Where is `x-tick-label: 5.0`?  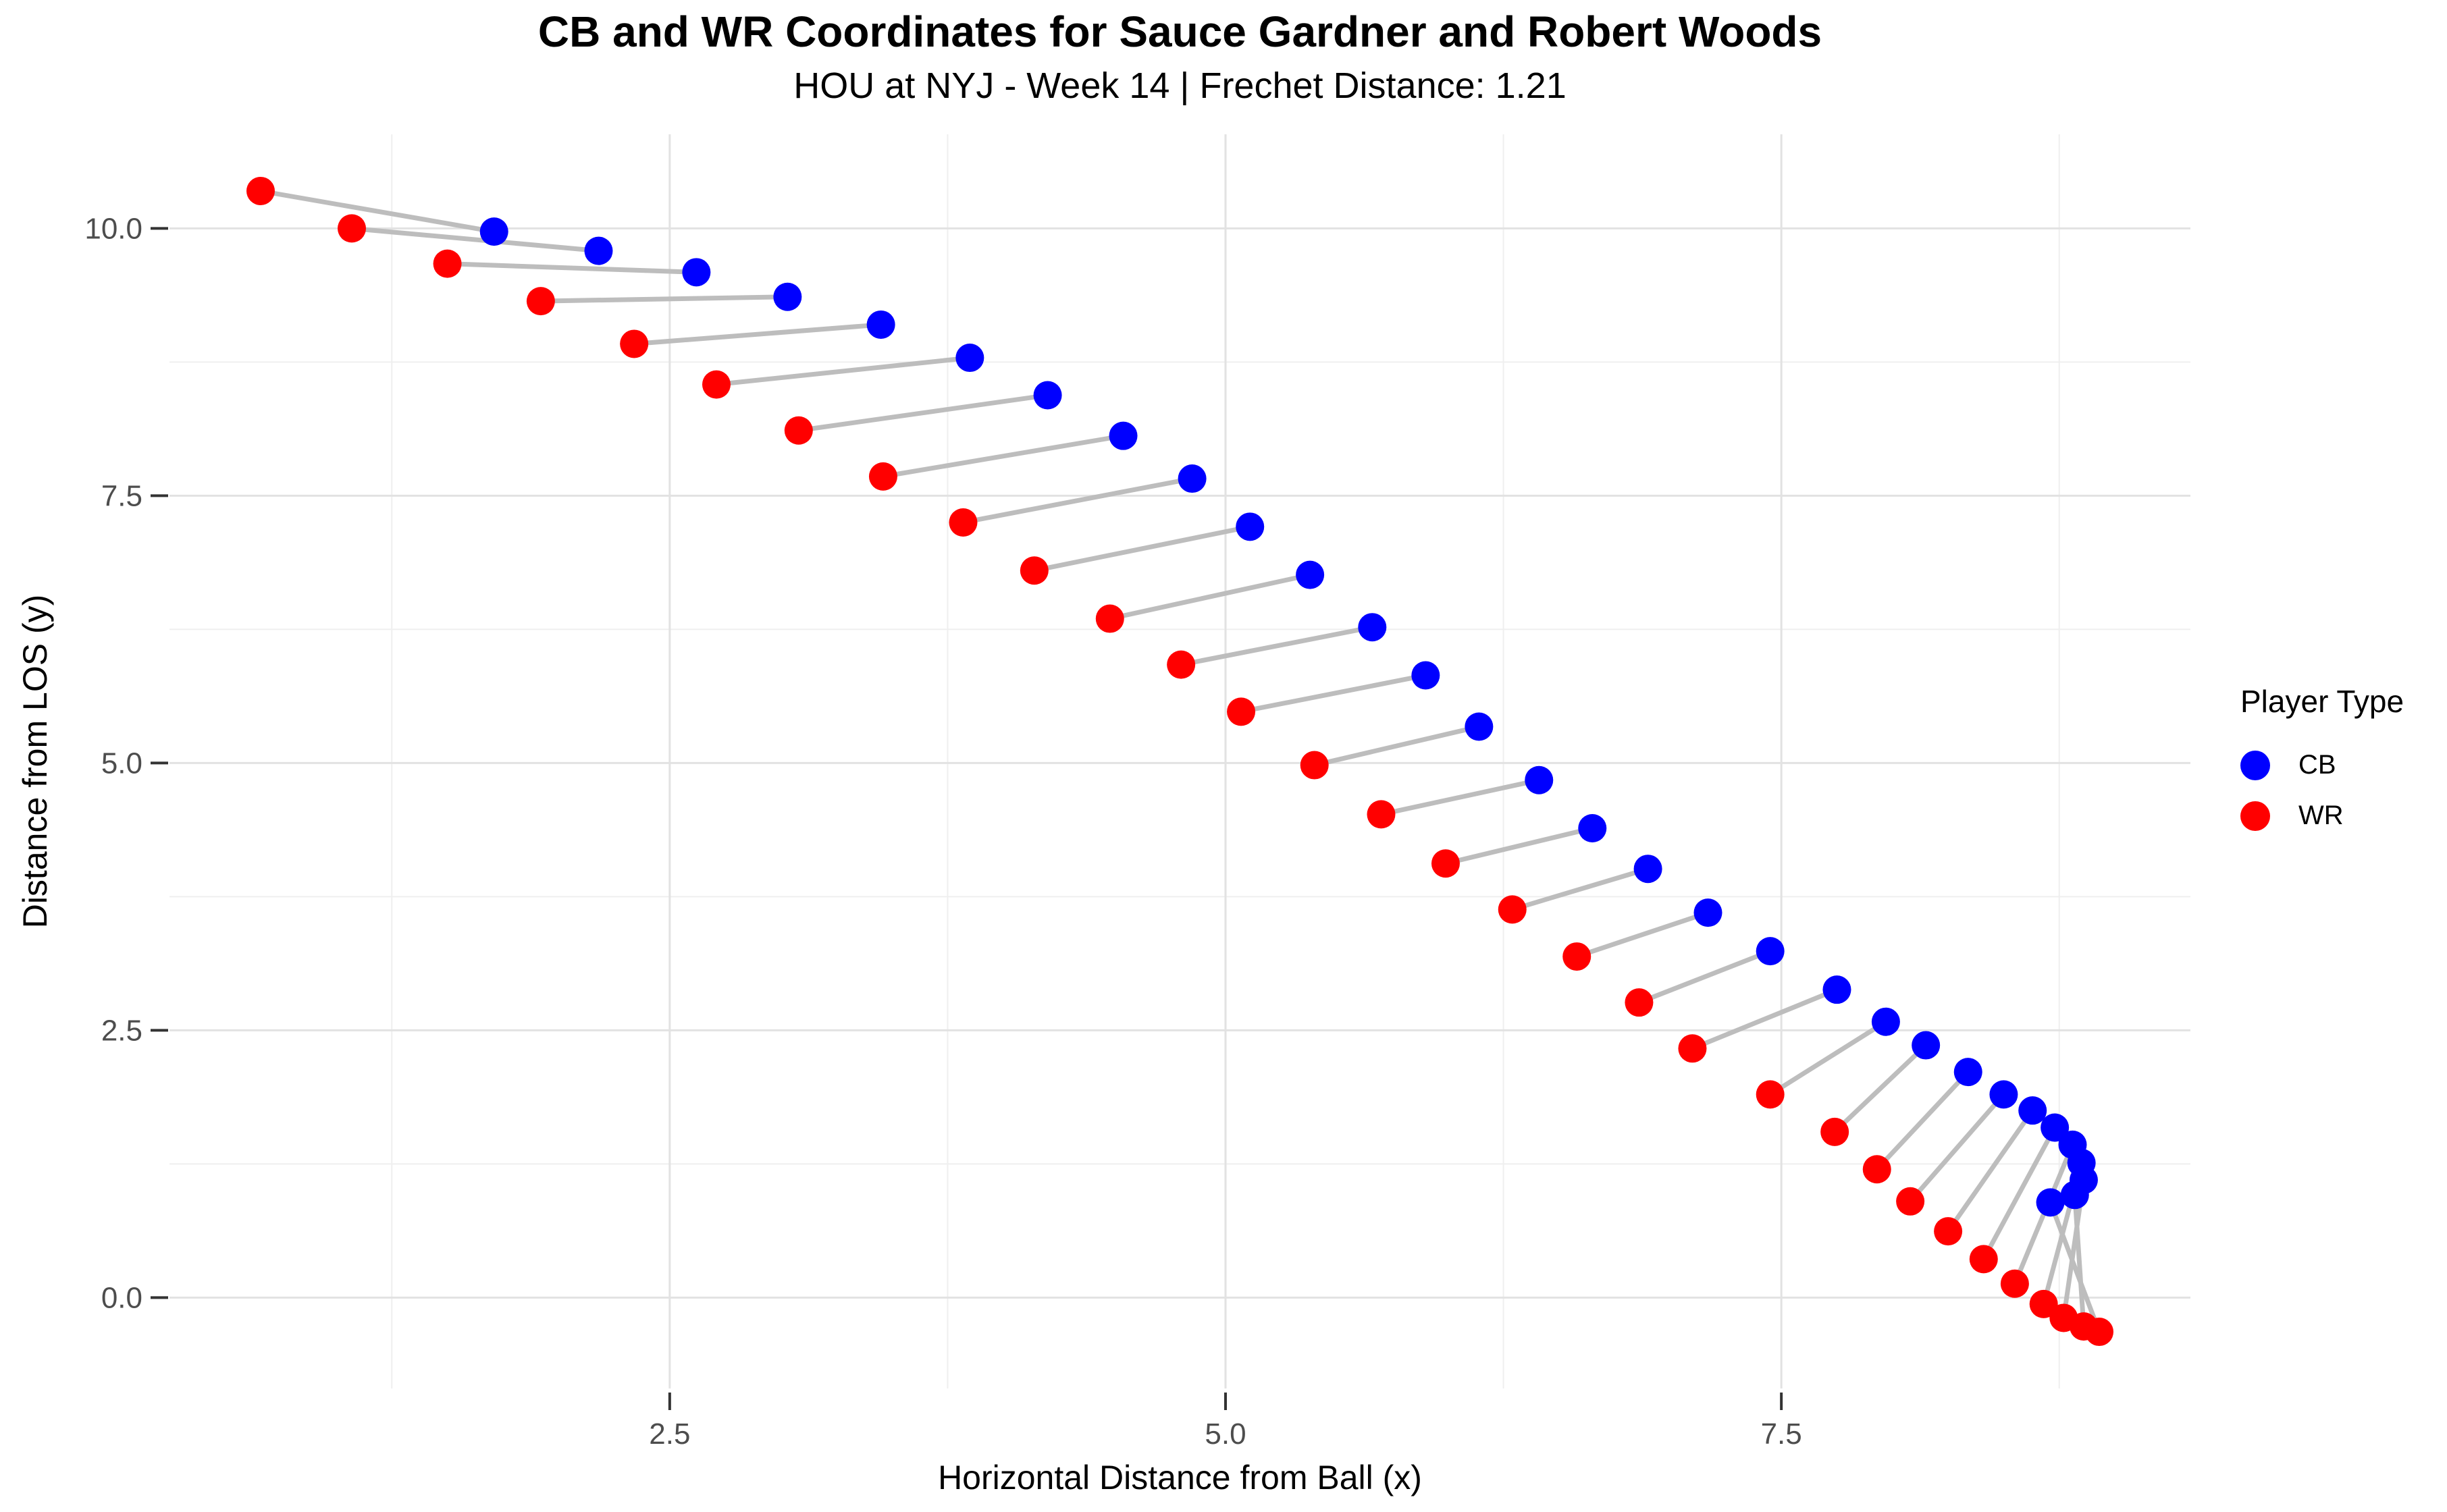
x-tick-label: 5.0 is located at coordinates (1225, 1435).